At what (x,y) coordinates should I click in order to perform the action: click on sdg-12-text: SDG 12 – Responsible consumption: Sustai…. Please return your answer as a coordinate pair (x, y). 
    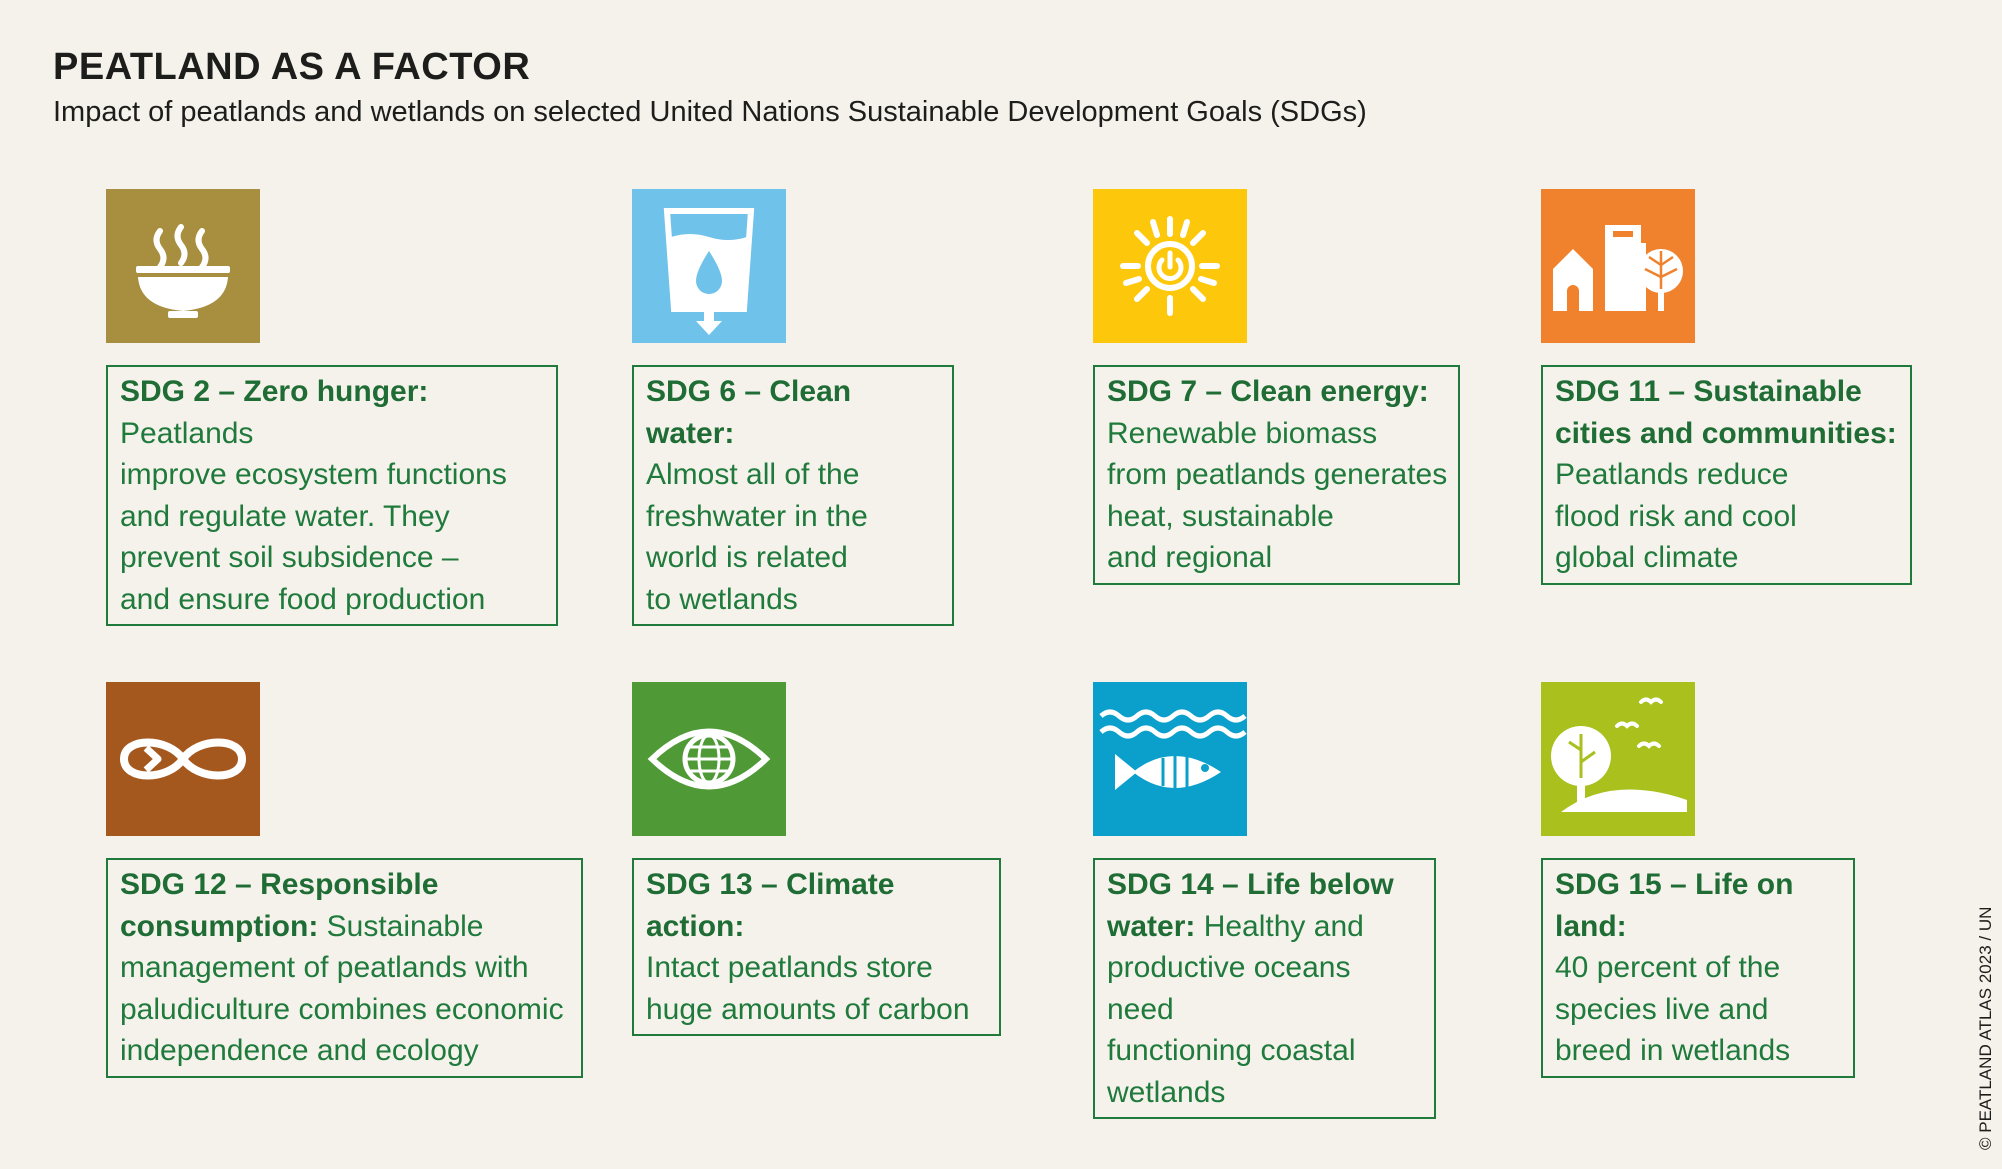
    Looking at the image, I should click on (344, 968).